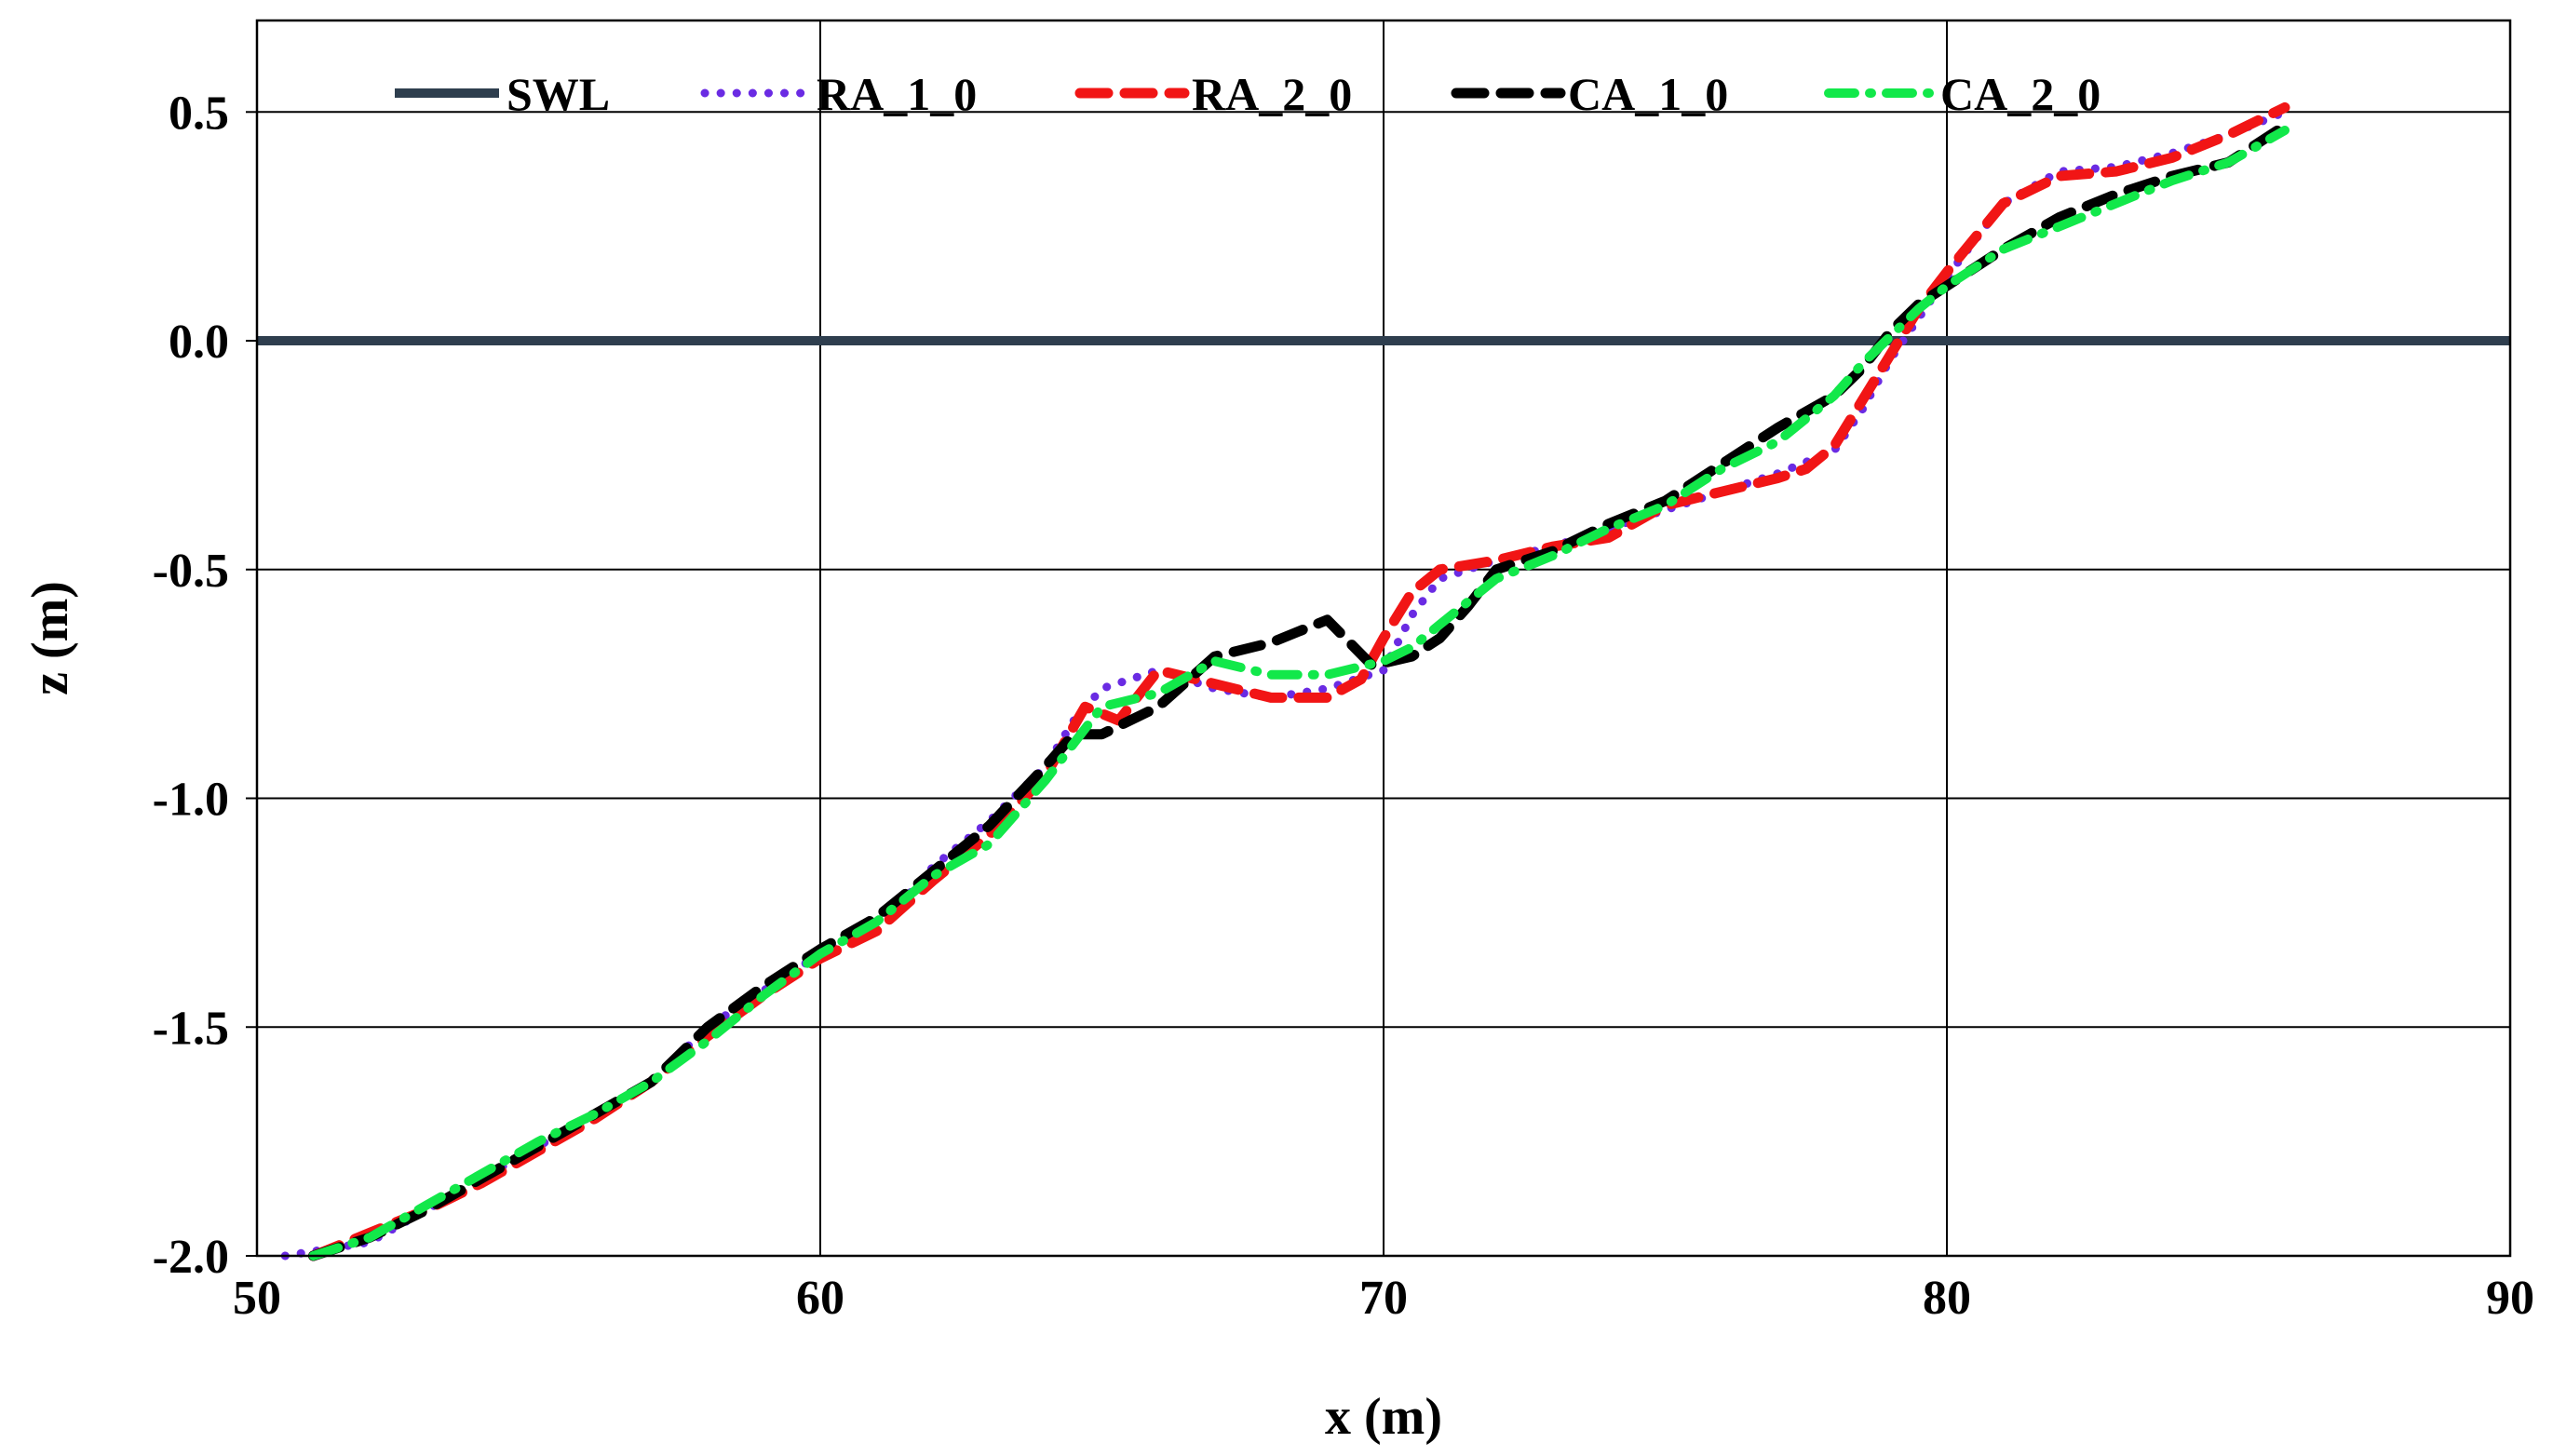 The width and height of the screenshot is (2553, 1456). I want to click on legend-label-CA_1_0: CA_1_0, so click(1648, 94).